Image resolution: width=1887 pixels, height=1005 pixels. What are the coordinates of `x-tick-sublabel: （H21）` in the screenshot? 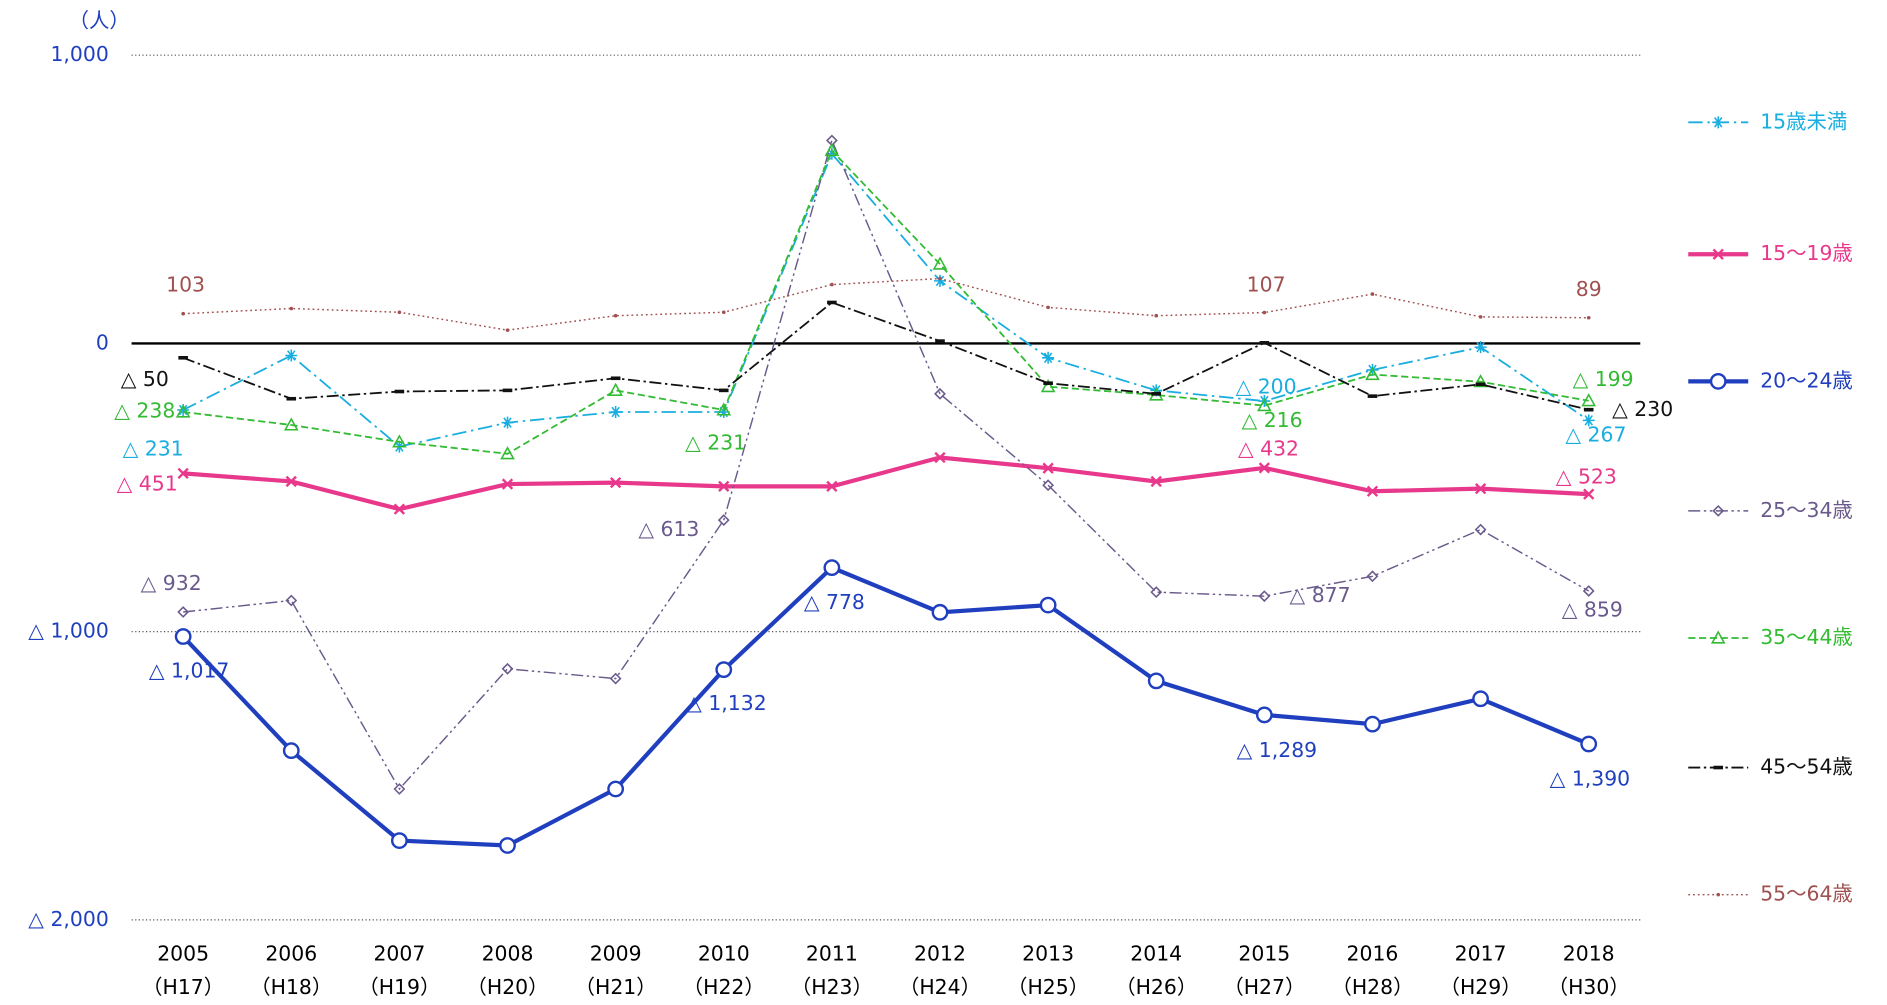 It's located at (616, 987).